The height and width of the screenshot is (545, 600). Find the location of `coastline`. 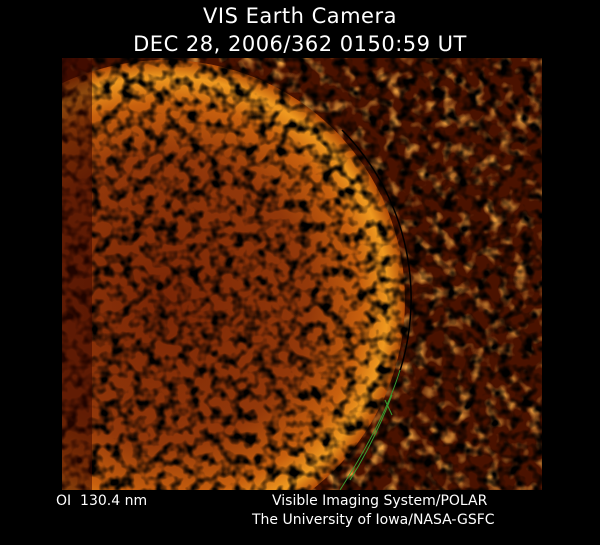

coastline is located at coordinates (370, 429).